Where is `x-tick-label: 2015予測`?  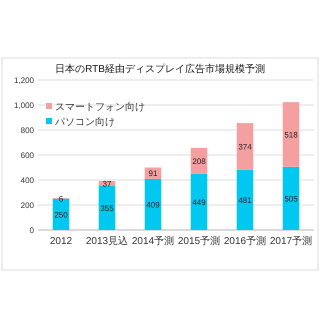
x-tick-label: 2015予測 is located at coordinates (199, 241).